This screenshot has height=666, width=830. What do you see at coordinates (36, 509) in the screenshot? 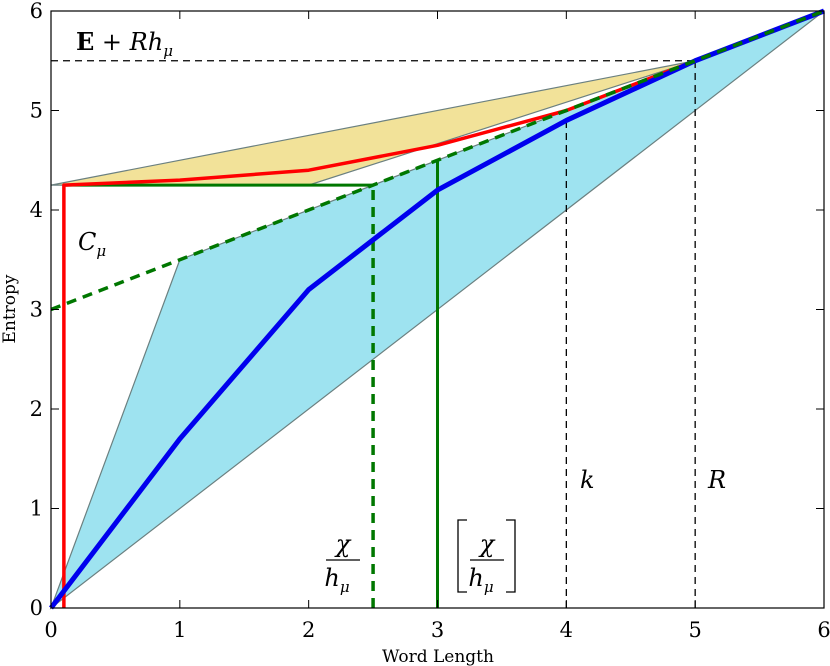
I see `y-tick-label: 1` at bounding box center [36, 509].